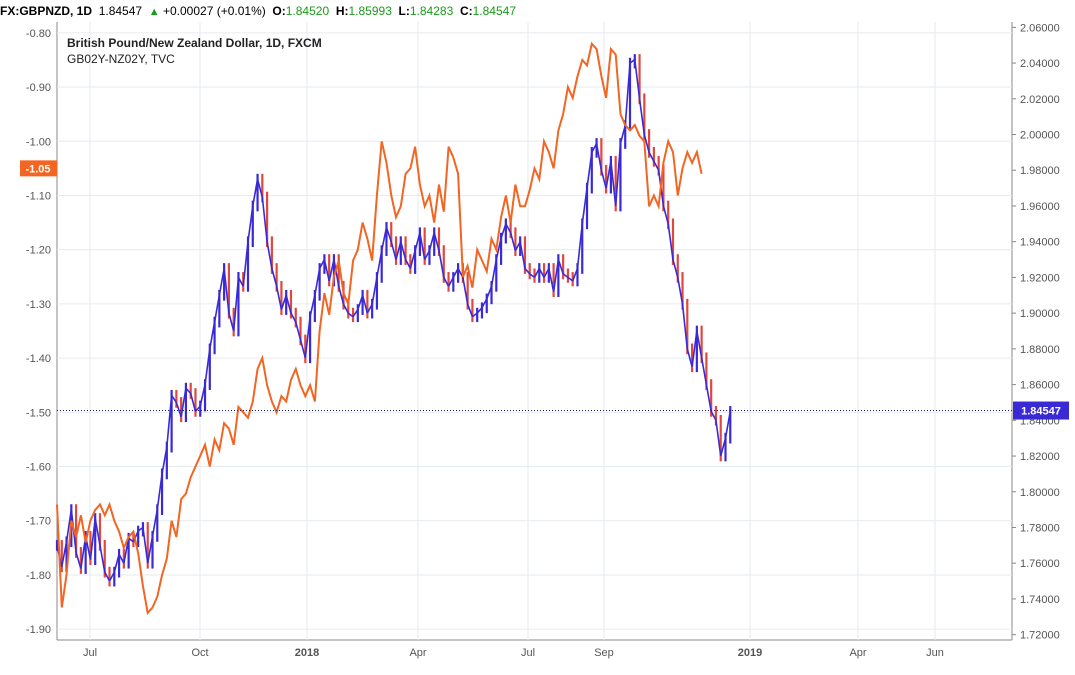  Describe the element at coordinates (466, 11) in the screenshot. I see `close-label: C:` at that location.